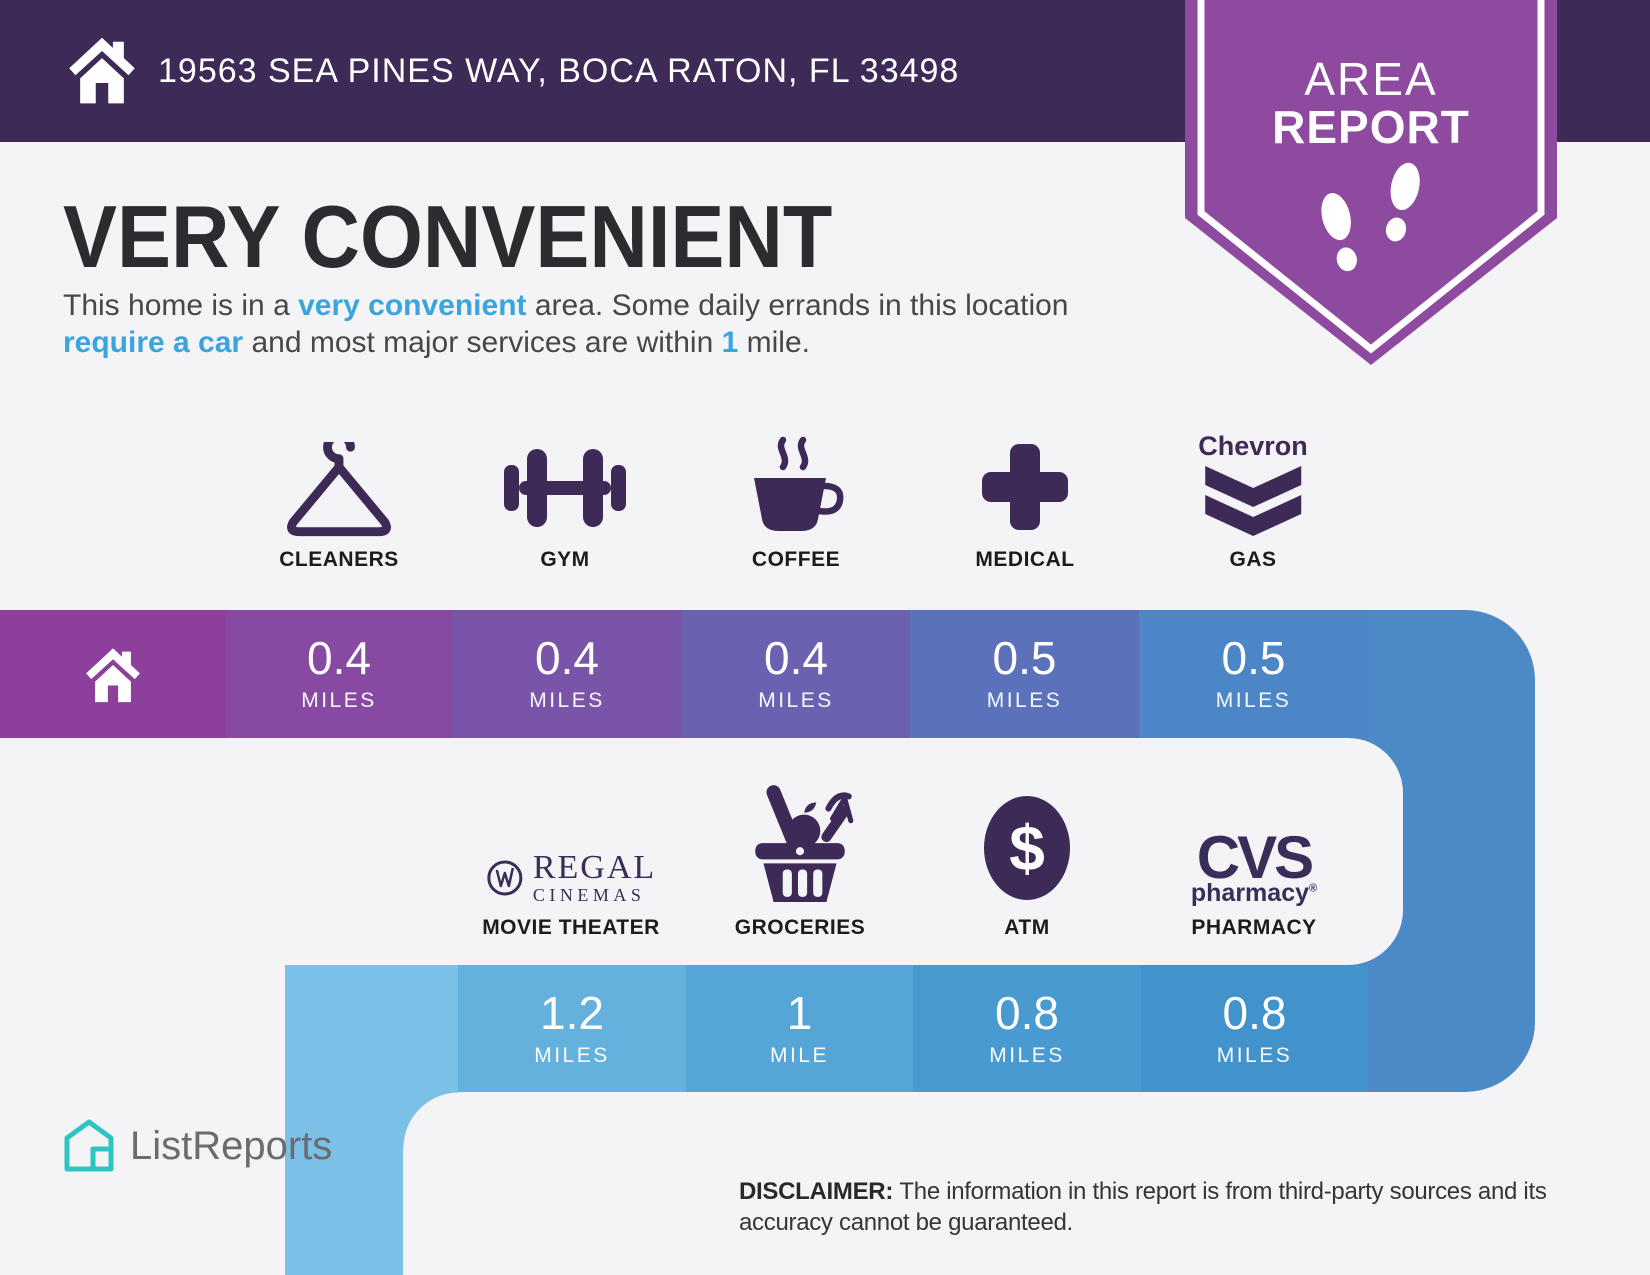 The width and height of the screenshot is (1650, 1275). I want to click on distance-bar-row1: 0.4 MILES 0.4 MILES 0.4 MILES 0.5 MILES 0.5 MILES, so click(684, 674).